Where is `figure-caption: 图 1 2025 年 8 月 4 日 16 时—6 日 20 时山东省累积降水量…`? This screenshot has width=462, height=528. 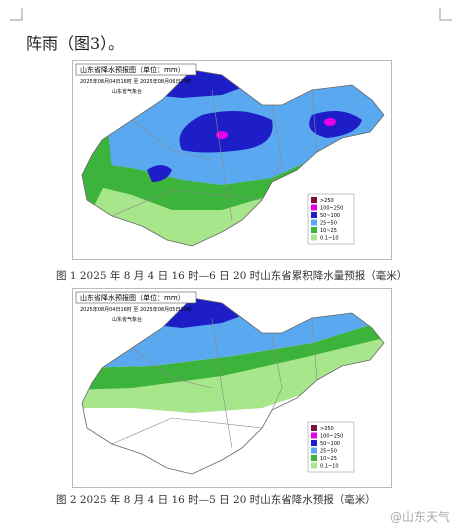 figure-caption: 图 1 2025 年 8 月 4 日 16 时—6 日 20 时山东省累积降水量… is located at coordinates (232, 276).